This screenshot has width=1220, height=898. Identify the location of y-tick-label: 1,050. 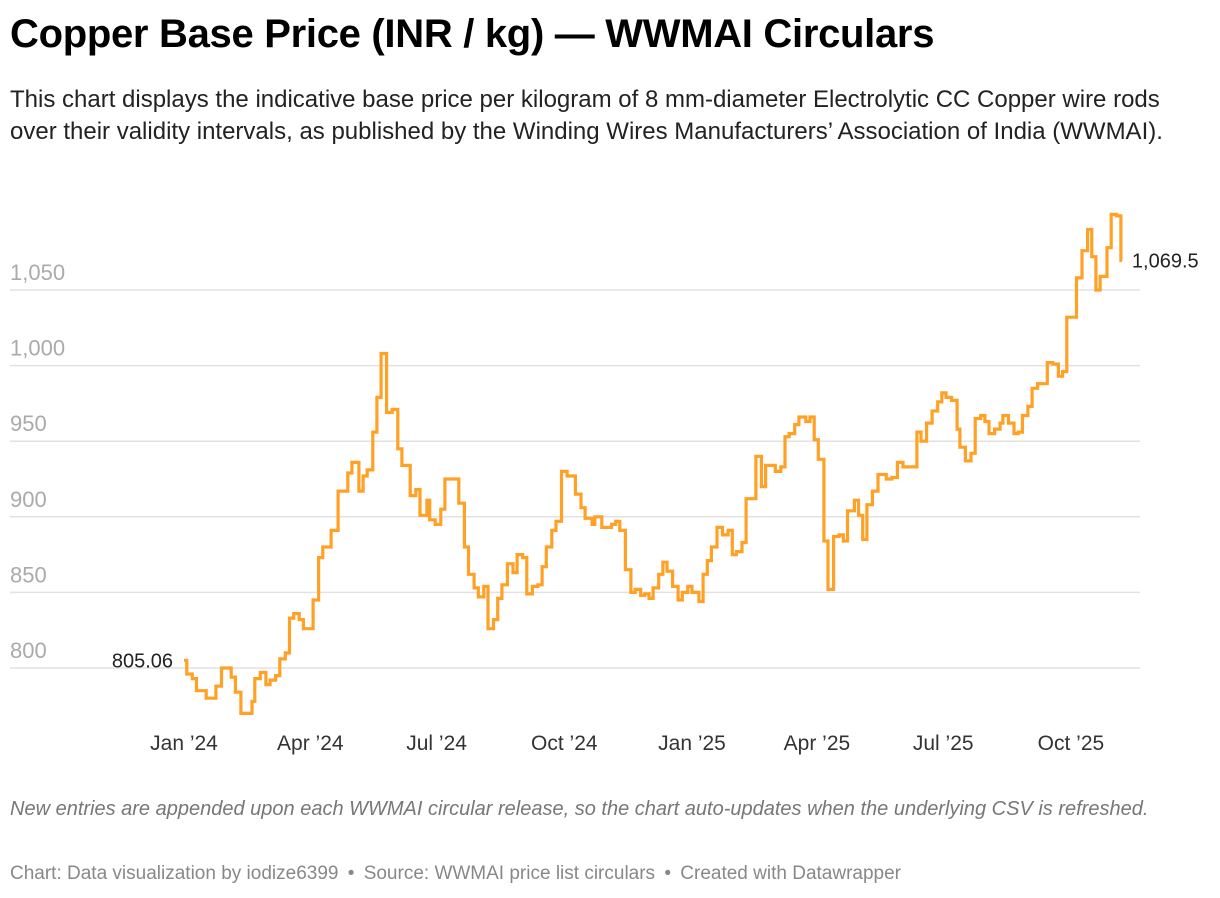
(37, 272).